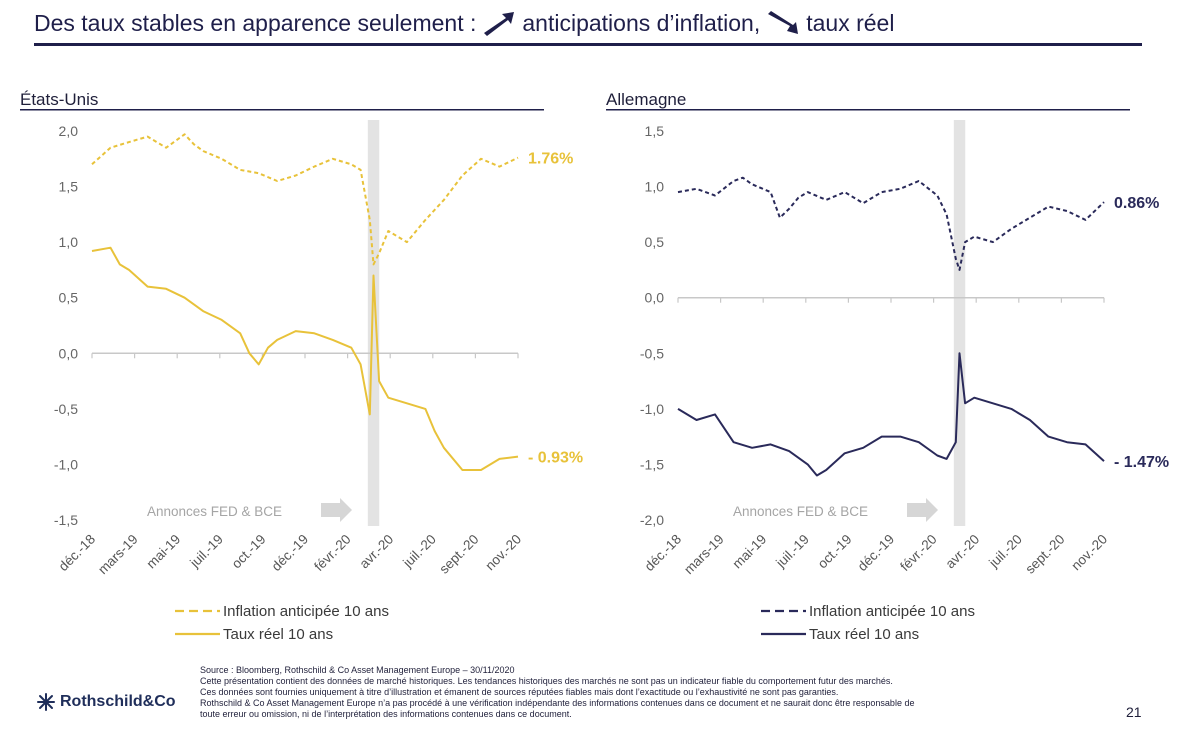  What do you see at coordinates (46, 702) in the screenshot?
I see `logo-emblem-icon` at bounding box center [46, 702].